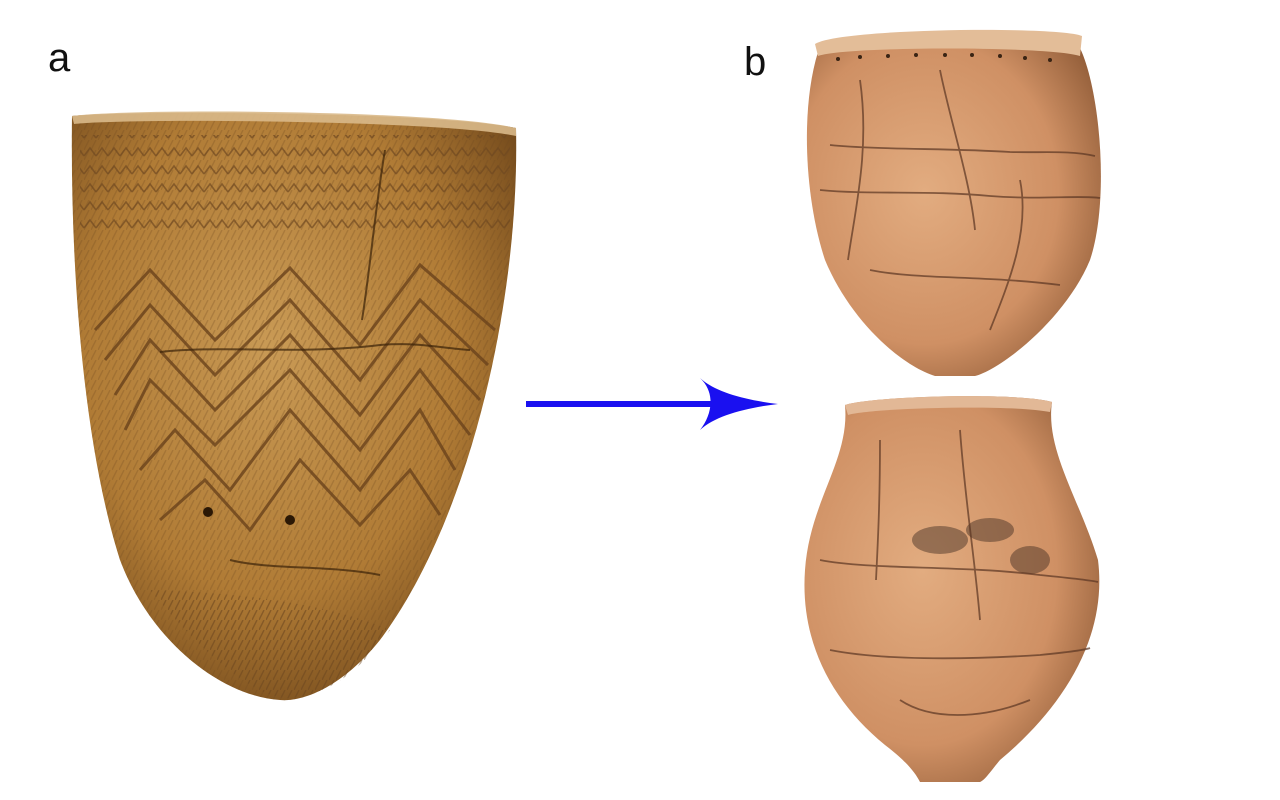 The height and width of the screenshot is (800, 1280). Describe the element at coordinates (755, 62) in the screenshot. I see `panel-b-label: b` at that location.